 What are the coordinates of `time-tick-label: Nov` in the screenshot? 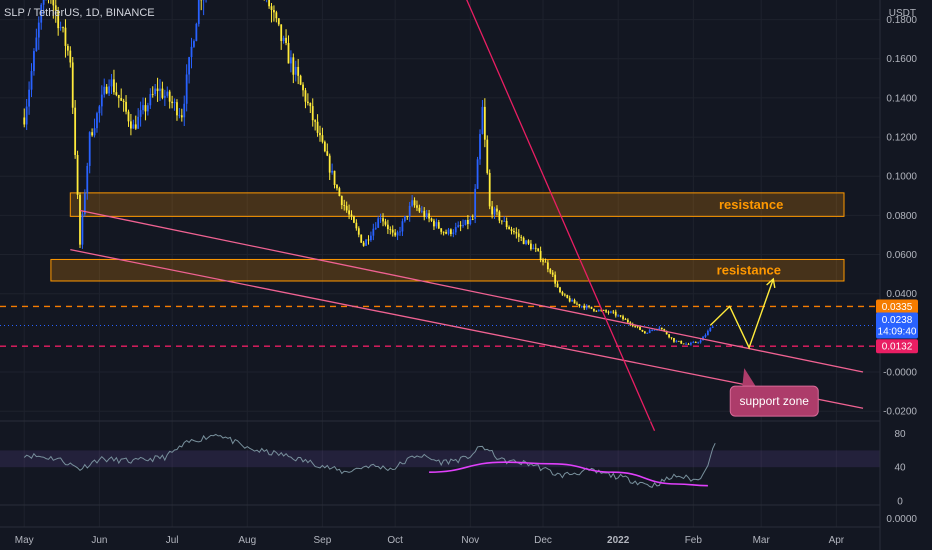 It's located at (470, 540).